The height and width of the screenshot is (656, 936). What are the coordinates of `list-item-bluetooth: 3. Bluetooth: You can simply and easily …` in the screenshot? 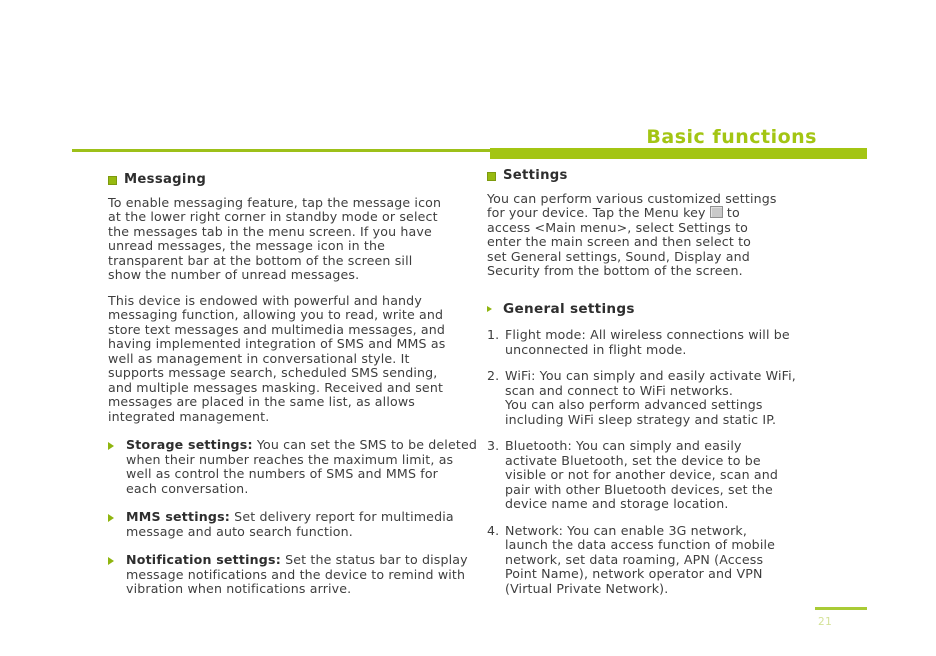 It's located at (685, 475).